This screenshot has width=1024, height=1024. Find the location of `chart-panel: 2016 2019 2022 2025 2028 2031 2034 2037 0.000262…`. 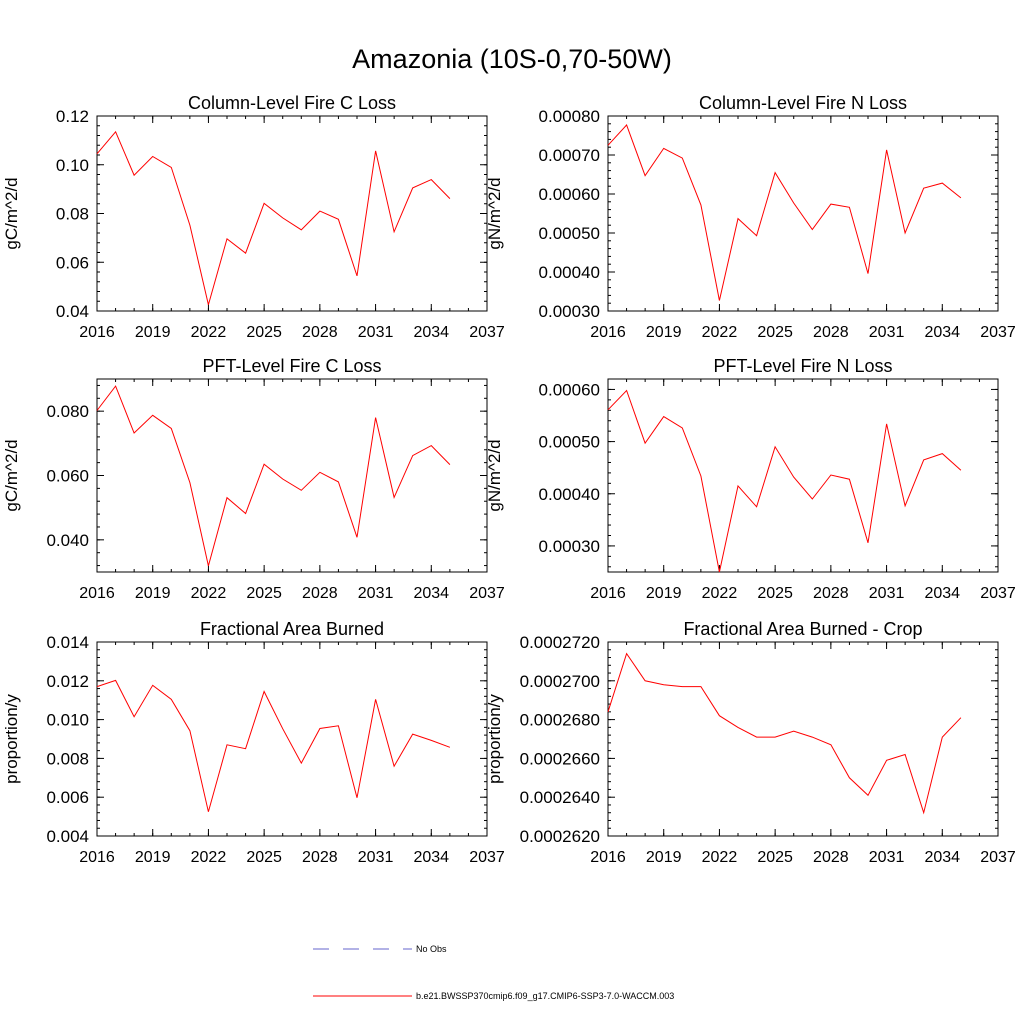

chart-panel: 2016 2019 2022 2025 2028 2031 2034 2037 0.000262… is located at coordinates (750, 742).